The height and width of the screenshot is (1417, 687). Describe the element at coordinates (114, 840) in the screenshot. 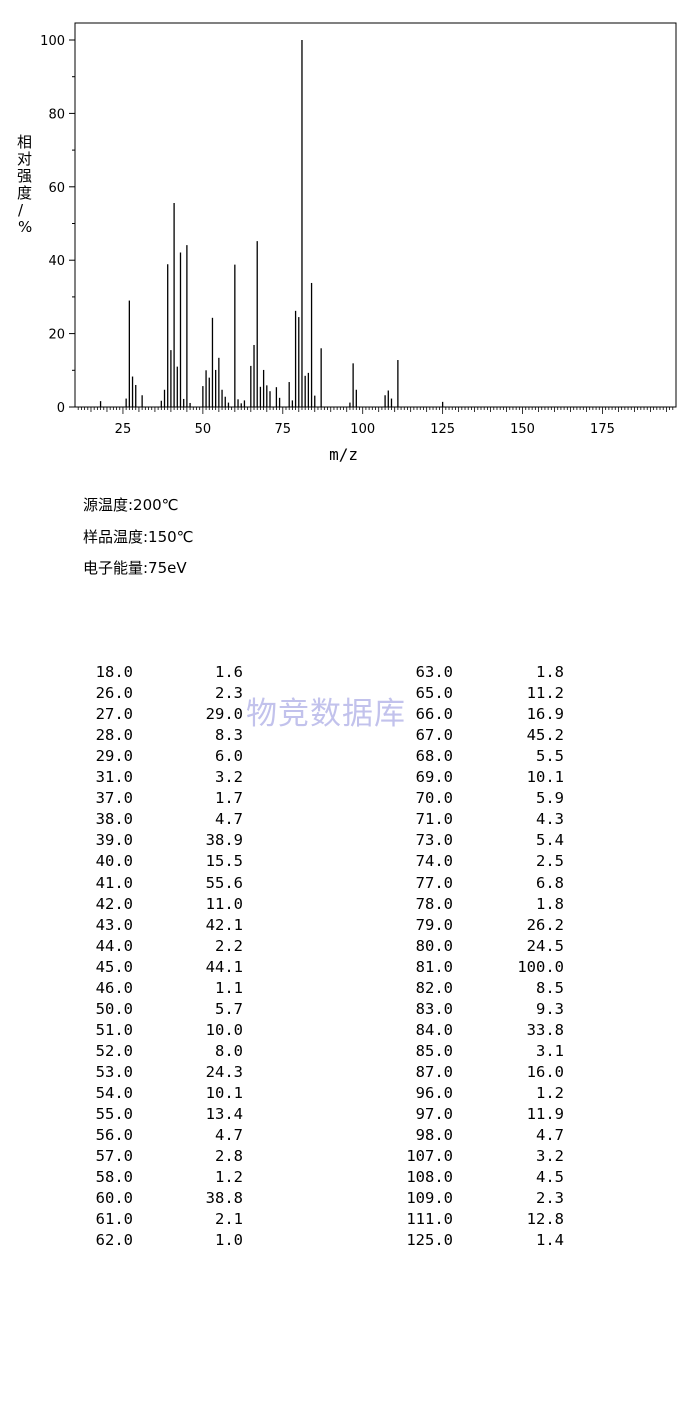

I see `mz-cell: 39.0` at that location.